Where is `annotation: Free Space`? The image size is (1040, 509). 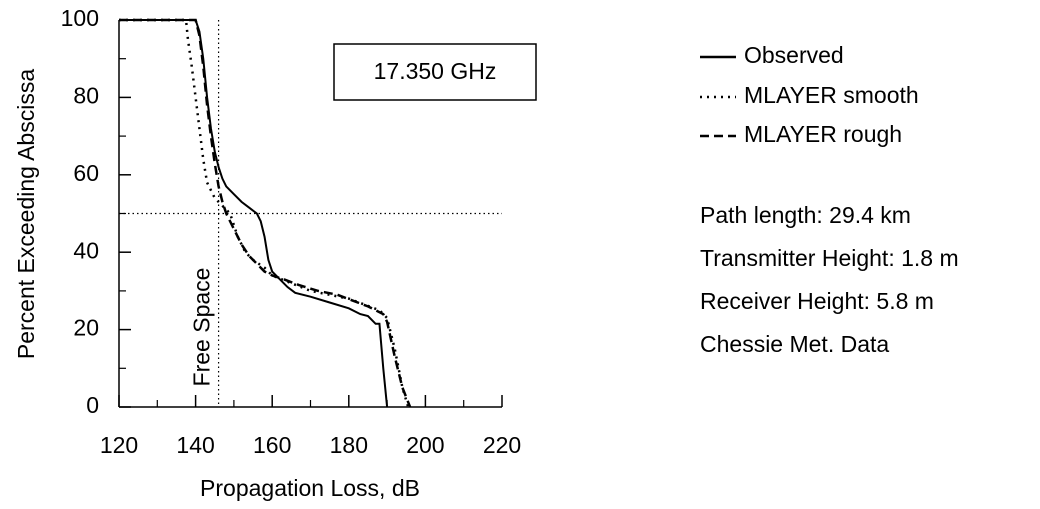 annotation: Free Space is located at coordinates (202, 327).